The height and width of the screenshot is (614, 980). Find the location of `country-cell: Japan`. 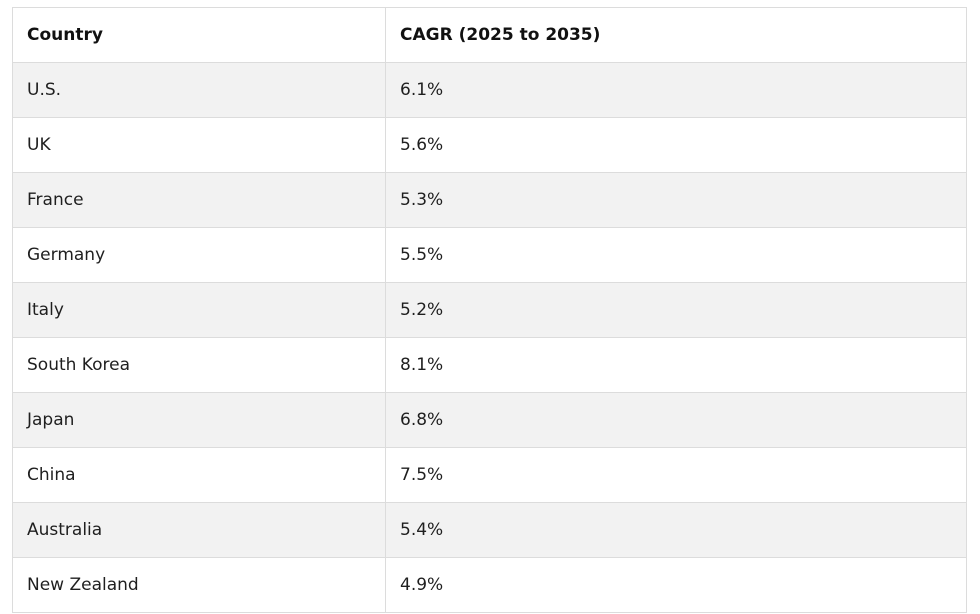

country-cell: Japan is located at coordinates (199, 420).